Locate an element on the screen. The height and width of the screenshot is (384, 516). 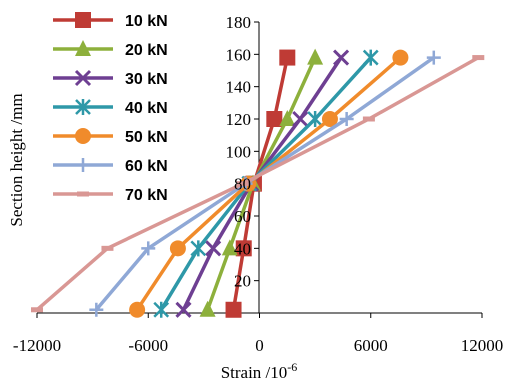
legend-label: 70 kN is located at coordinates (146, 195).